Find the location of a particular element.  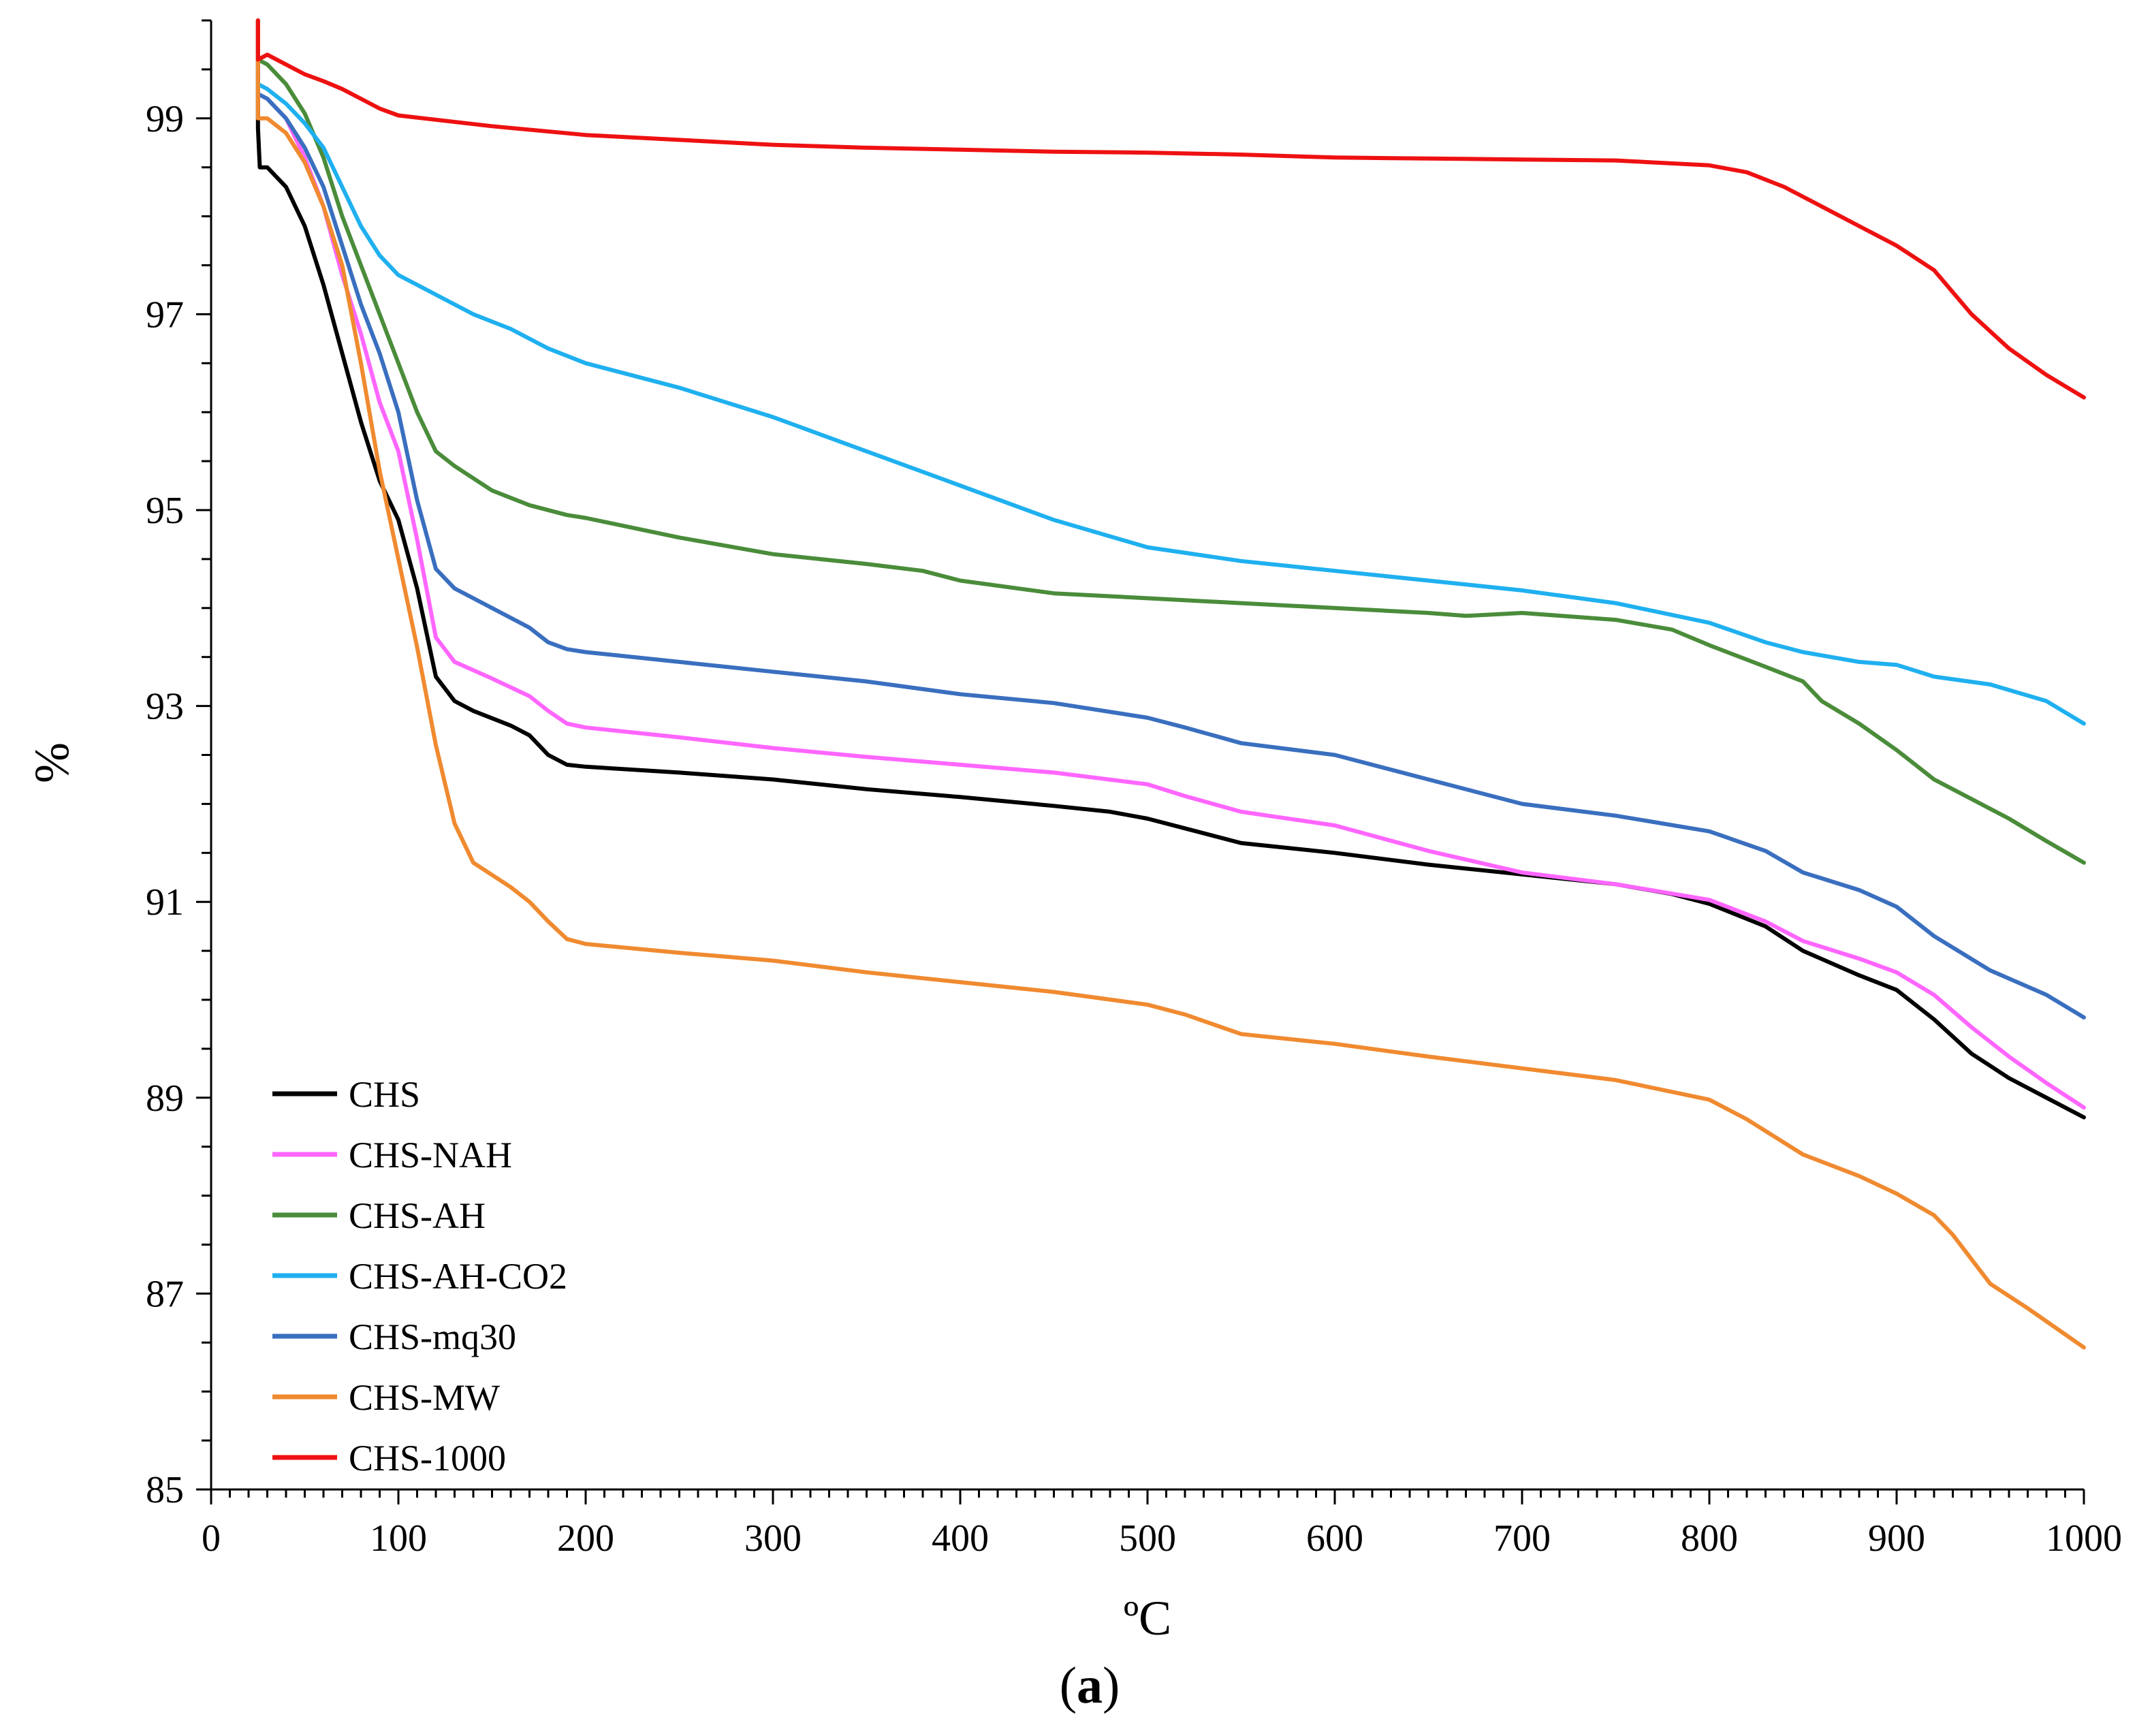

legend-label-chs-ah: CHS-AH is located at coordinates (417, 1215).